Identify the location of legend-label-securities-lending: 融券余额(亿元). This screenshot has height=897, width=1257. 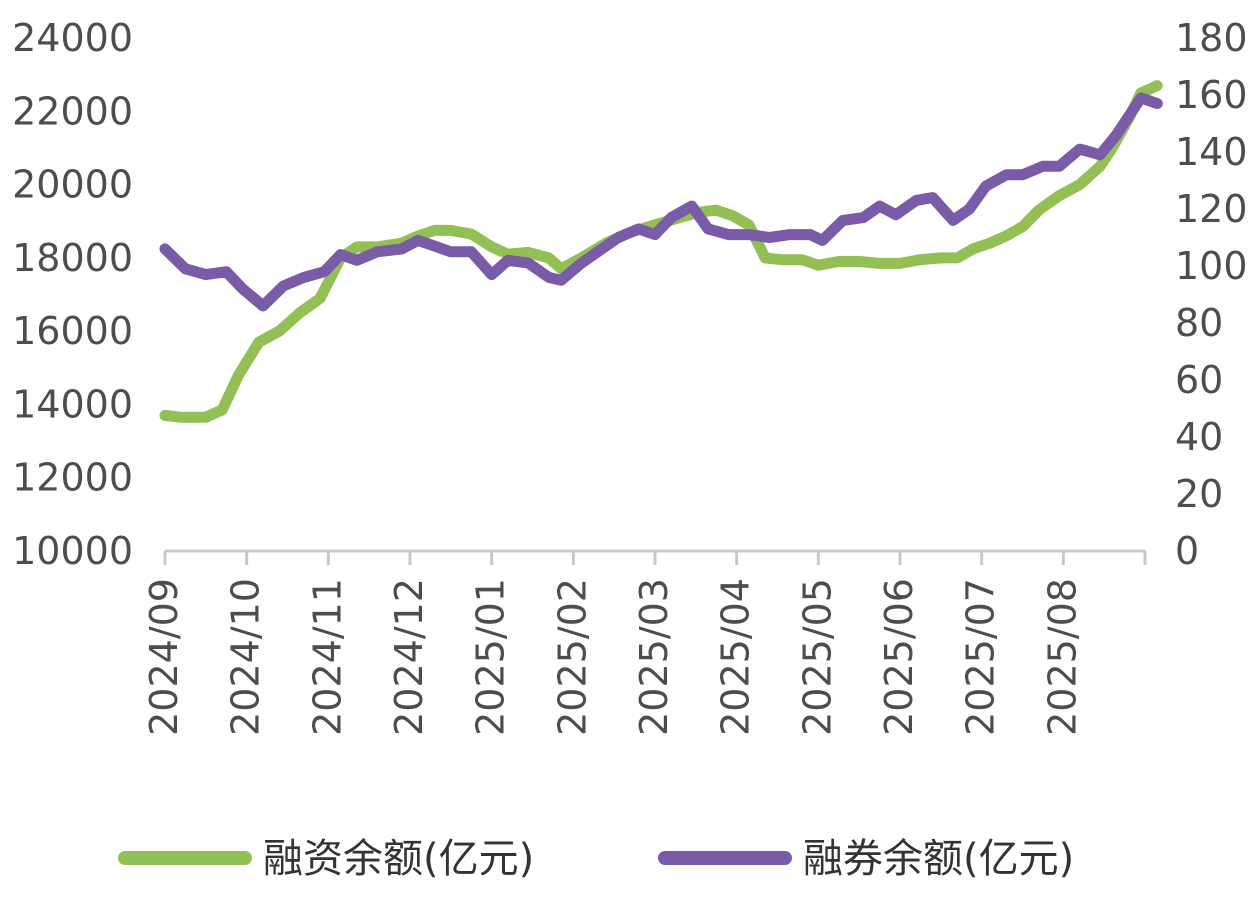
(938, 859).